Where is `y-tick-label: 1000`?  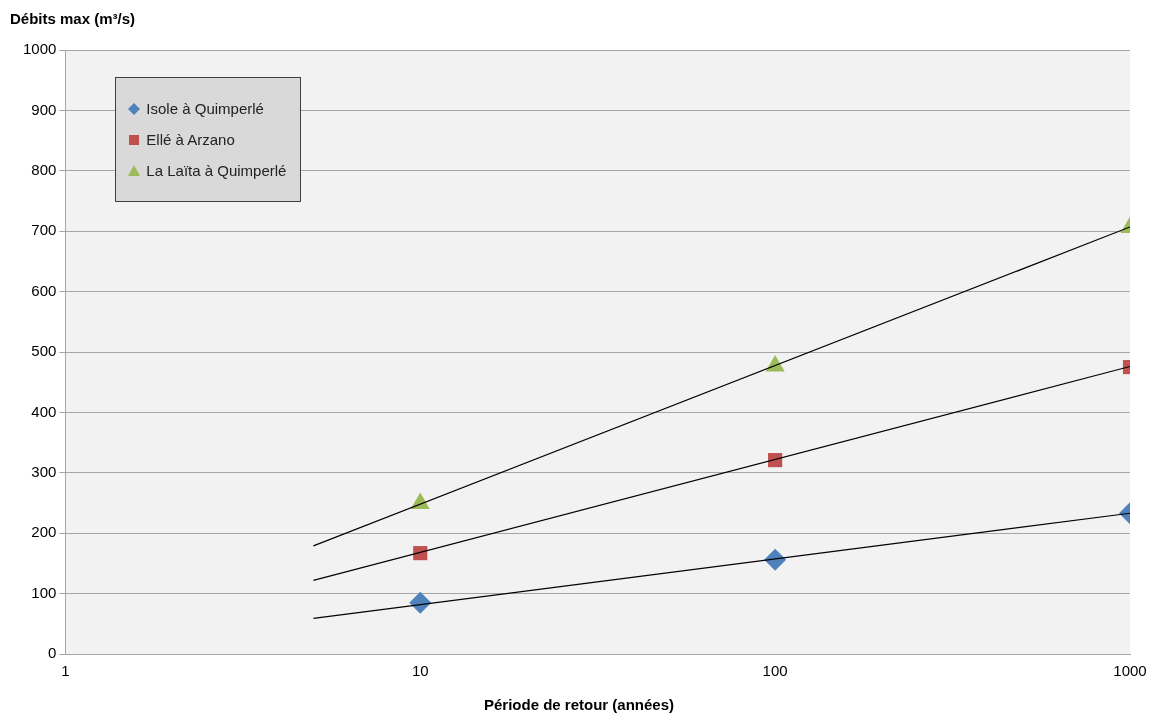 y-tick-label: 1000 is located at coordinates (39, 49).